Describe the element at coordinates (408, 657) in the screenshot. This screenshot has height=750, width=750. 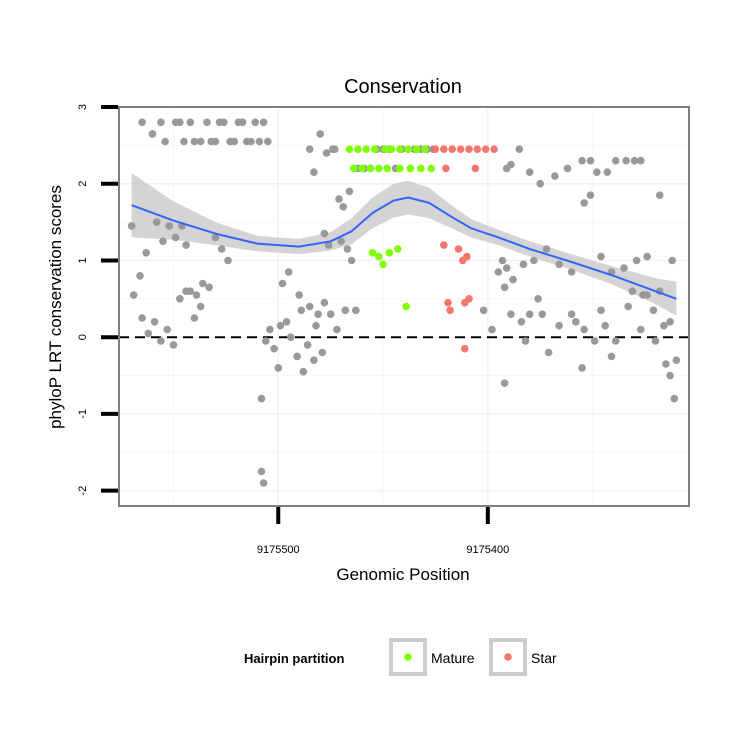
I see `legend-dot-mature` at that location.